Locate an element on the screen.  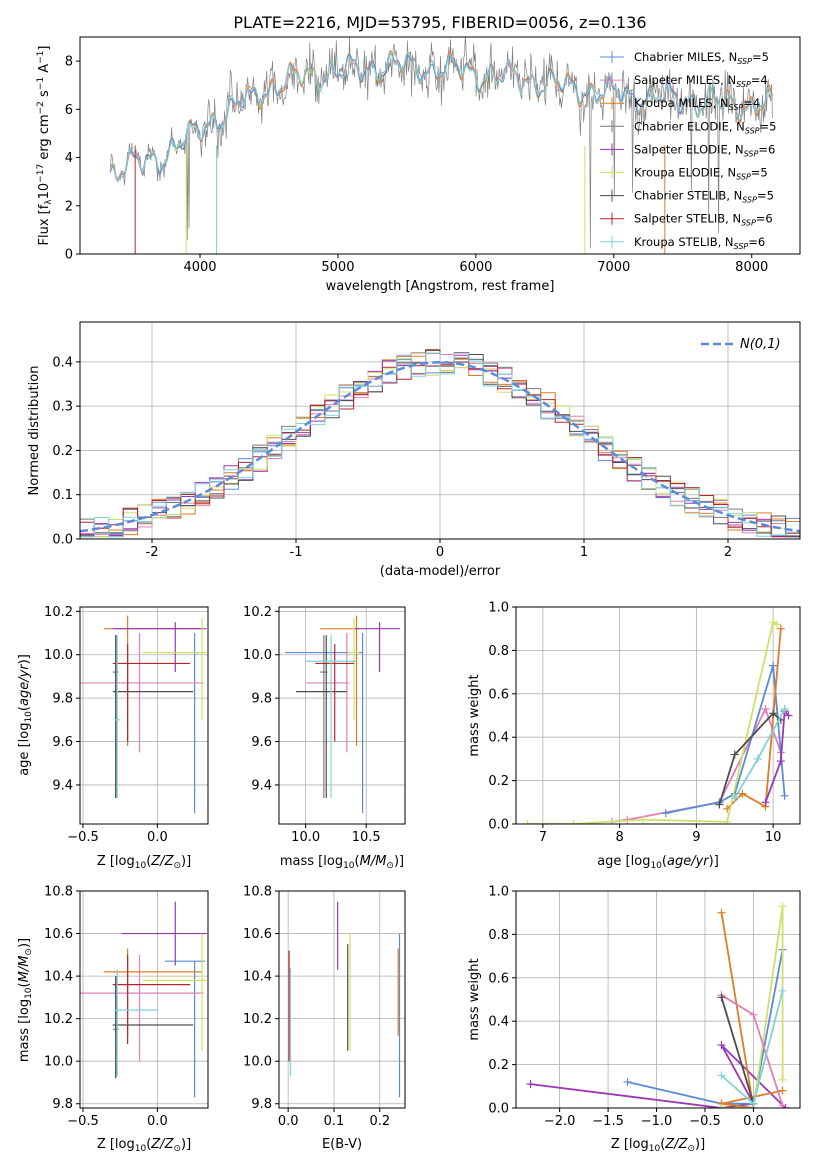
y-axis-label-part: −2 is located at coordinates (41, 107).